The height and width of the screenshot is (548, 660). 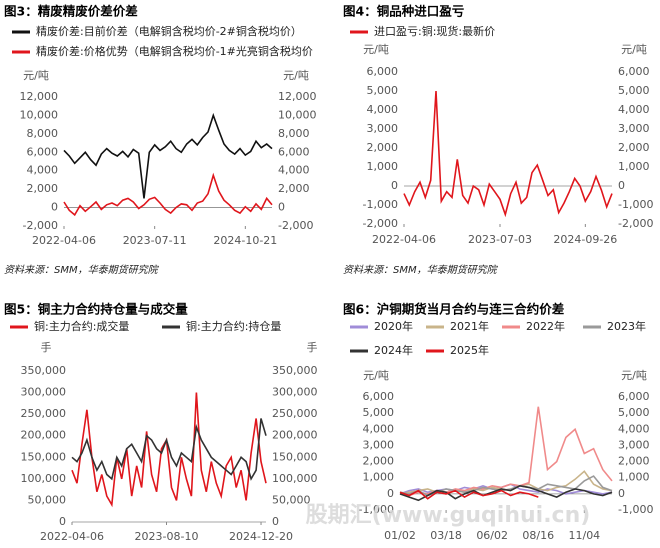 What do you see at coordinates (261, 536) in the screenshot?
I see `x-tick-label: 2024-12-20` at bounding box center [261, 536].